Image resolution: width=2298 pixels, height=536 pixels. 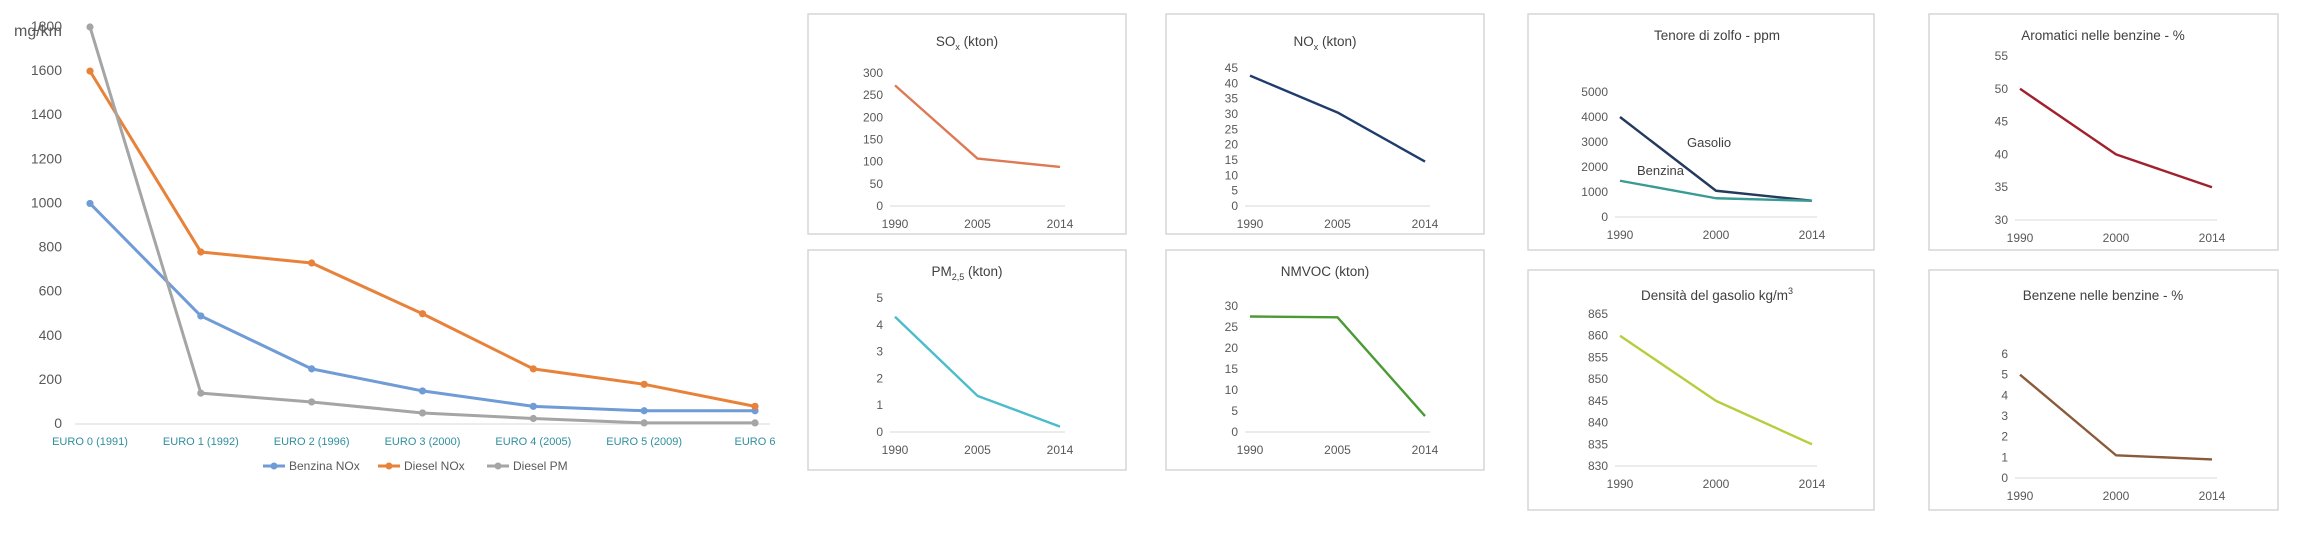 What do you see at coordinates (2004, 437) in the screenshot?
I see `y-tick-label: 2` at bounding box center [2004, 437].